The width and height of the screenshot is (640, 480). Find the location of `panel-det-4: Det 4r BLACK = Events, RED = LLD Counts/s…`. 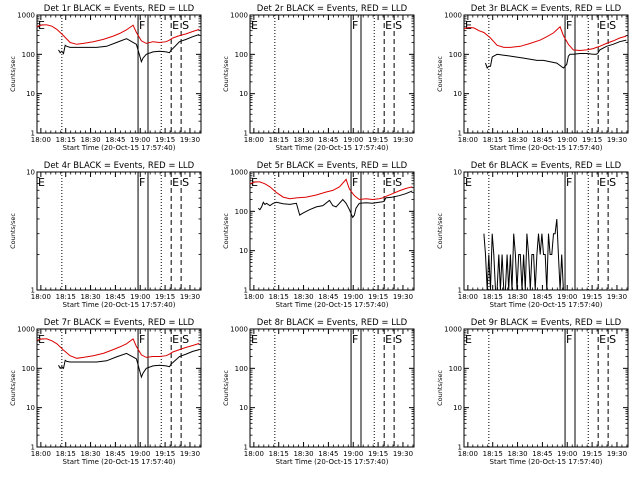

panel-det-4: Det 4r BLACK = Events, RED = LLD Counts/s… is located at coordinates (105, 235).